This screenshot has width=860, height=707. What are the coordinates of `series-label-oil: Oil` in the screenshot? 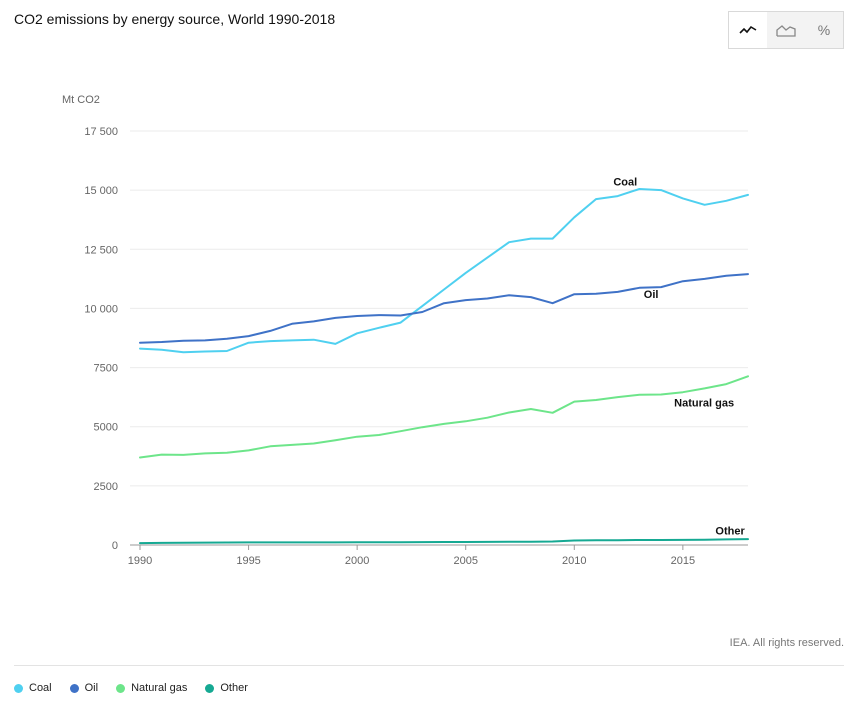 It's located at (651, 295).